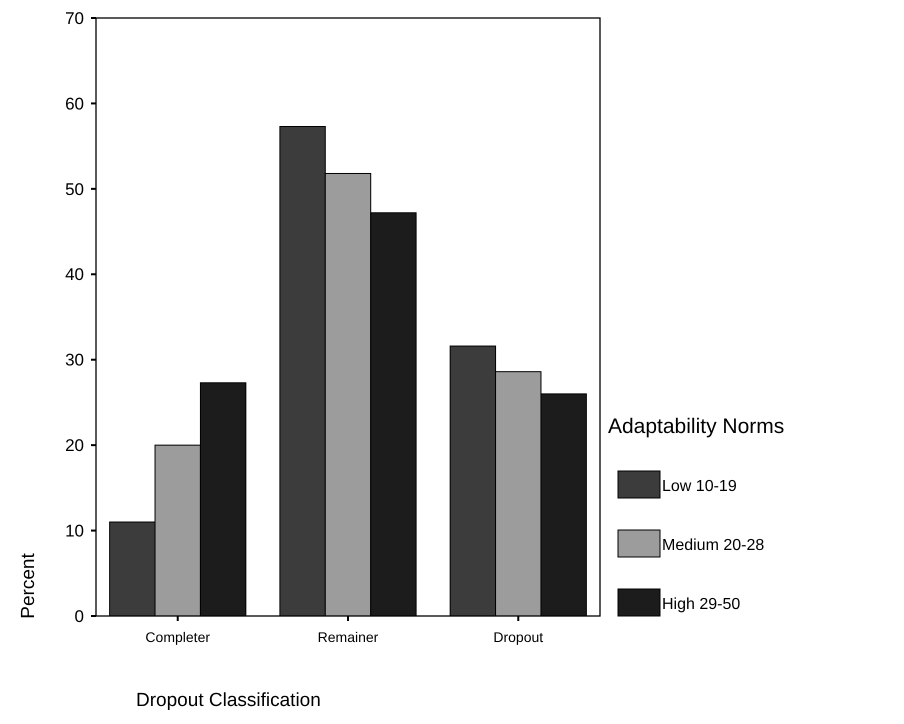  I want to click on y-tick-label: 30, so click(74, 360).